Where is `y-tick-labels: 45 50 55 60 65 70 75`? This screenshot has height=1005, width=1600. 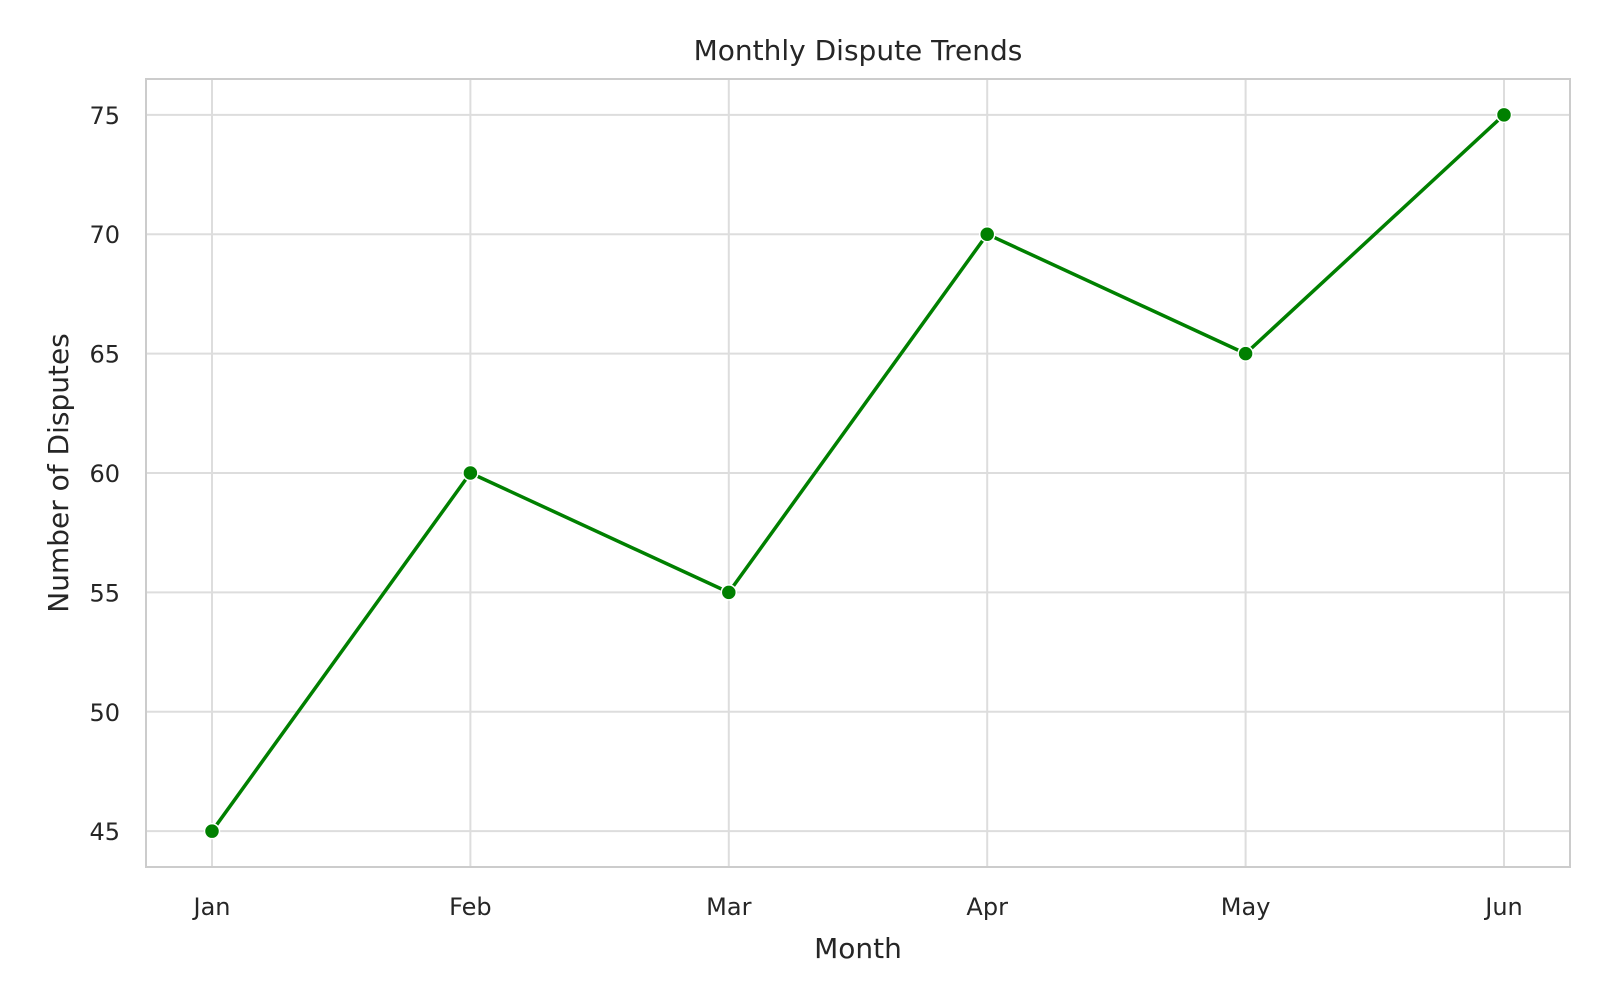
y-tick-labels: 45 50 55 60 65 70 75 is located at coordinates (104, 474).